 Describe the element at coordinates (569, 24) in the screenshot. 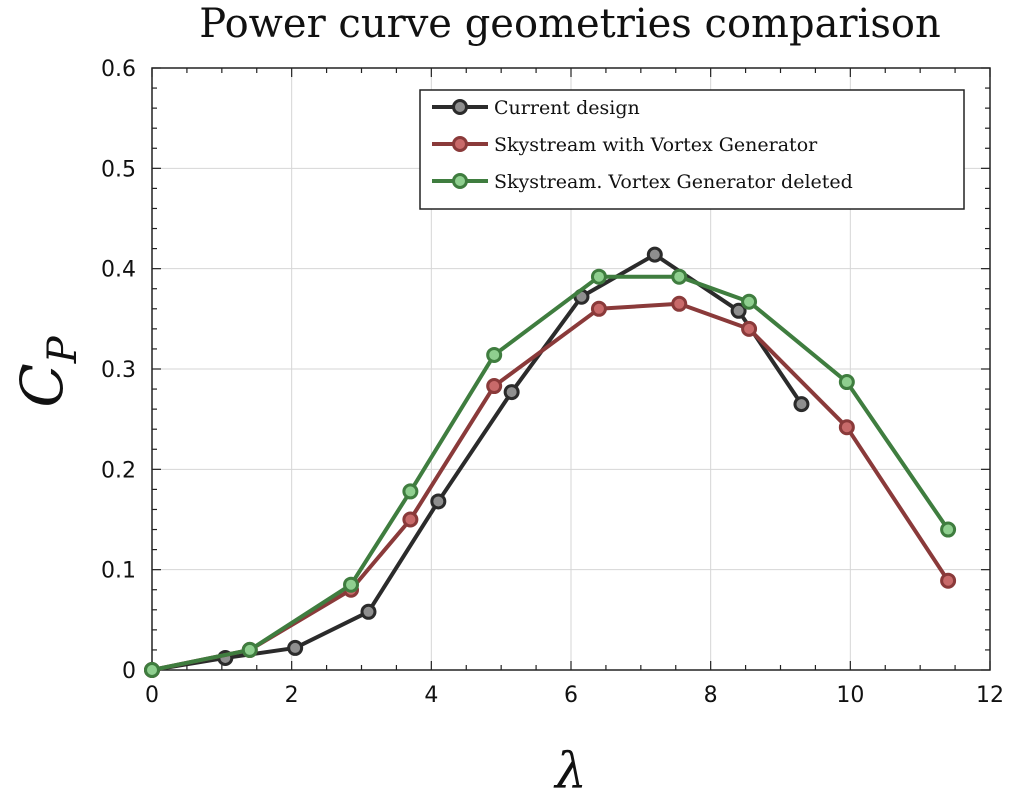

I see `chart-title: Power curve geometries comparison` at that location.